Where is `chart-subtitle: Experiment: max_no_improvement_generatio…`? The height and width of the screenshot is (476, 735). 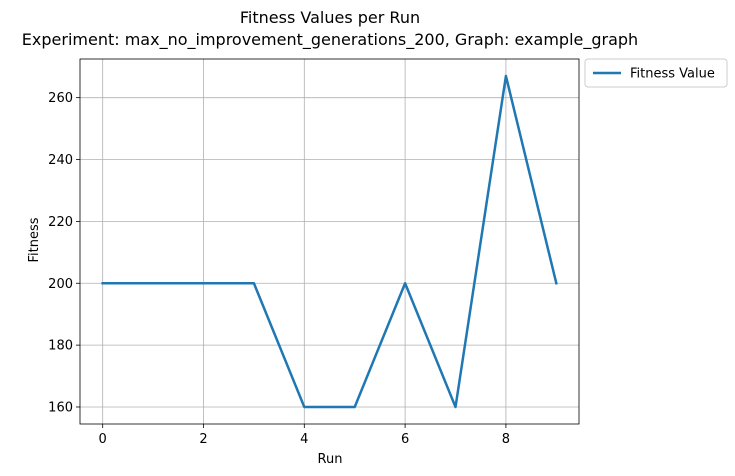 chart-subtitle: Experiment: max_no_improvement_generatio… is located at coordinates (330, 40).